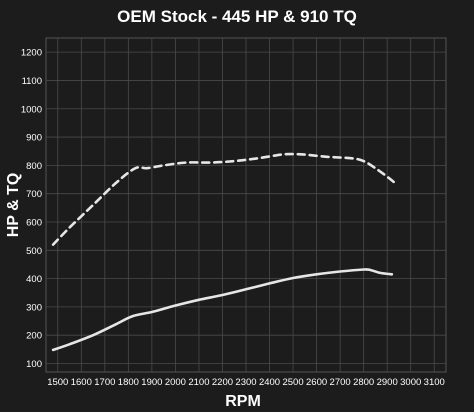 This screenshot has width=474, height=412. Describe the element at coordinates (410, 382) in the screenshot. I see `x-tick-label: 3000` at that location.